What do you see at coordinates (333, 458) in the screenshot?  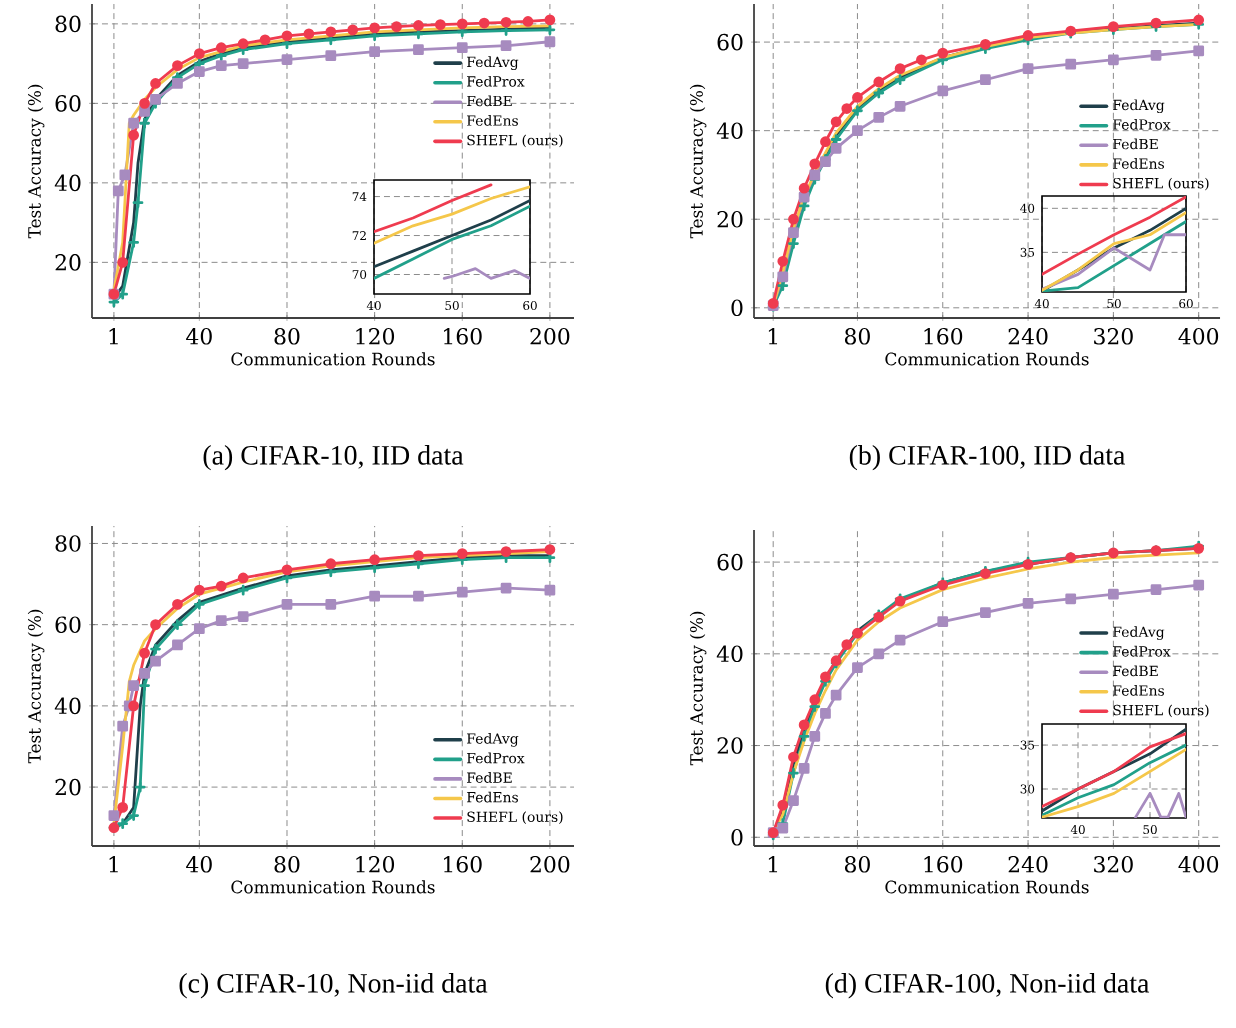 I see `text: (a) CIFAR-10, IID data` at bounding box center [333, 458].